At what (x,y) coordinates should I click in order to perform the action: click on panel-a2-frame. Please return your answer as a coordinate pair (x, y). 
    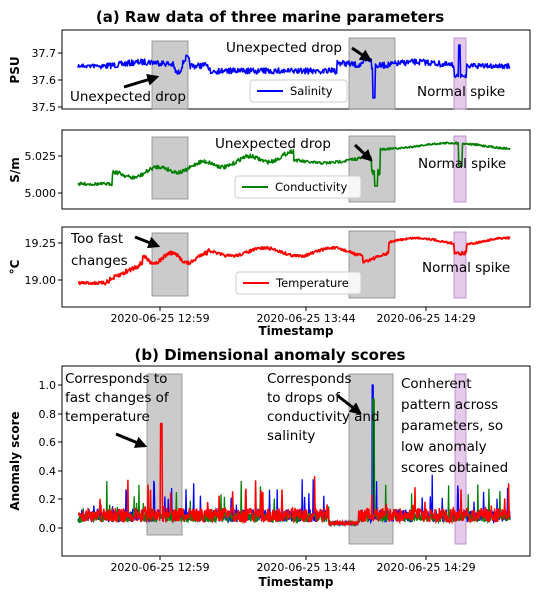
    Looking at the image, I should click on (296, 169).